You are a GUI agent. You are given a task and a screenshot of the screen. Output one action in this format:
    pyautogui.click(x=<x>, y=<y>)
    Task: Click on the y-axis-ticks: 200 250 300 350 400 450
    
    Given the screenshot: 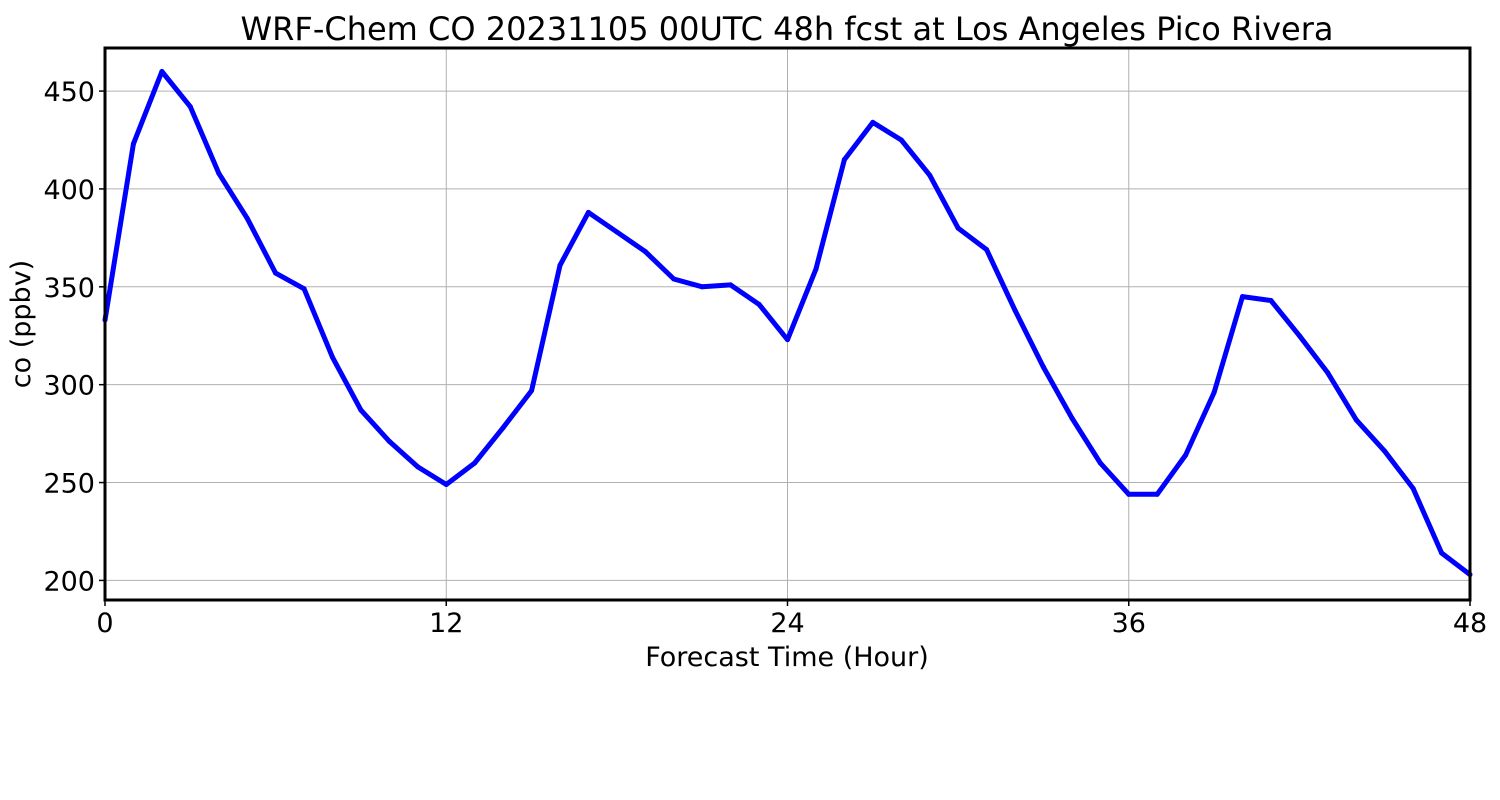 What is the action you would take?
    pyautogui.click(x=74, y=337)
    